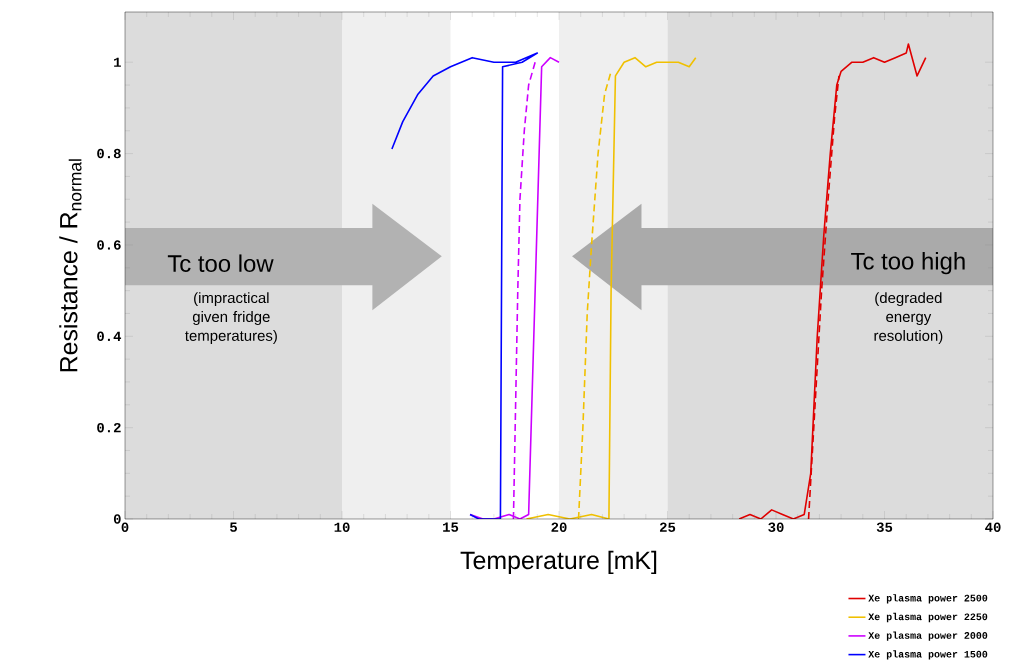  What do you see at coordinates (109, 427) in the screenshot?
I see `y-tick-label: 0.2` at bounding box center [109, 427].